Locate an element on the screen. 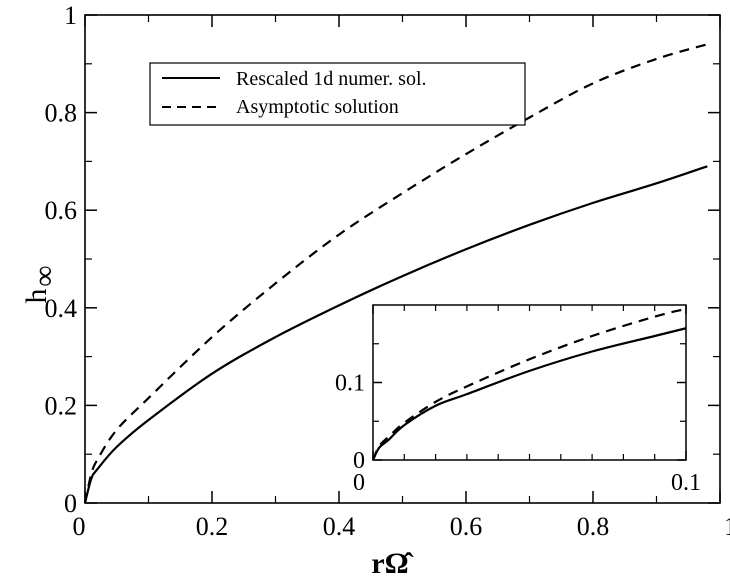 This screenshot has height=578, width=730. main-y-tick-label: 0.6 is located at coordinates (61, 210).